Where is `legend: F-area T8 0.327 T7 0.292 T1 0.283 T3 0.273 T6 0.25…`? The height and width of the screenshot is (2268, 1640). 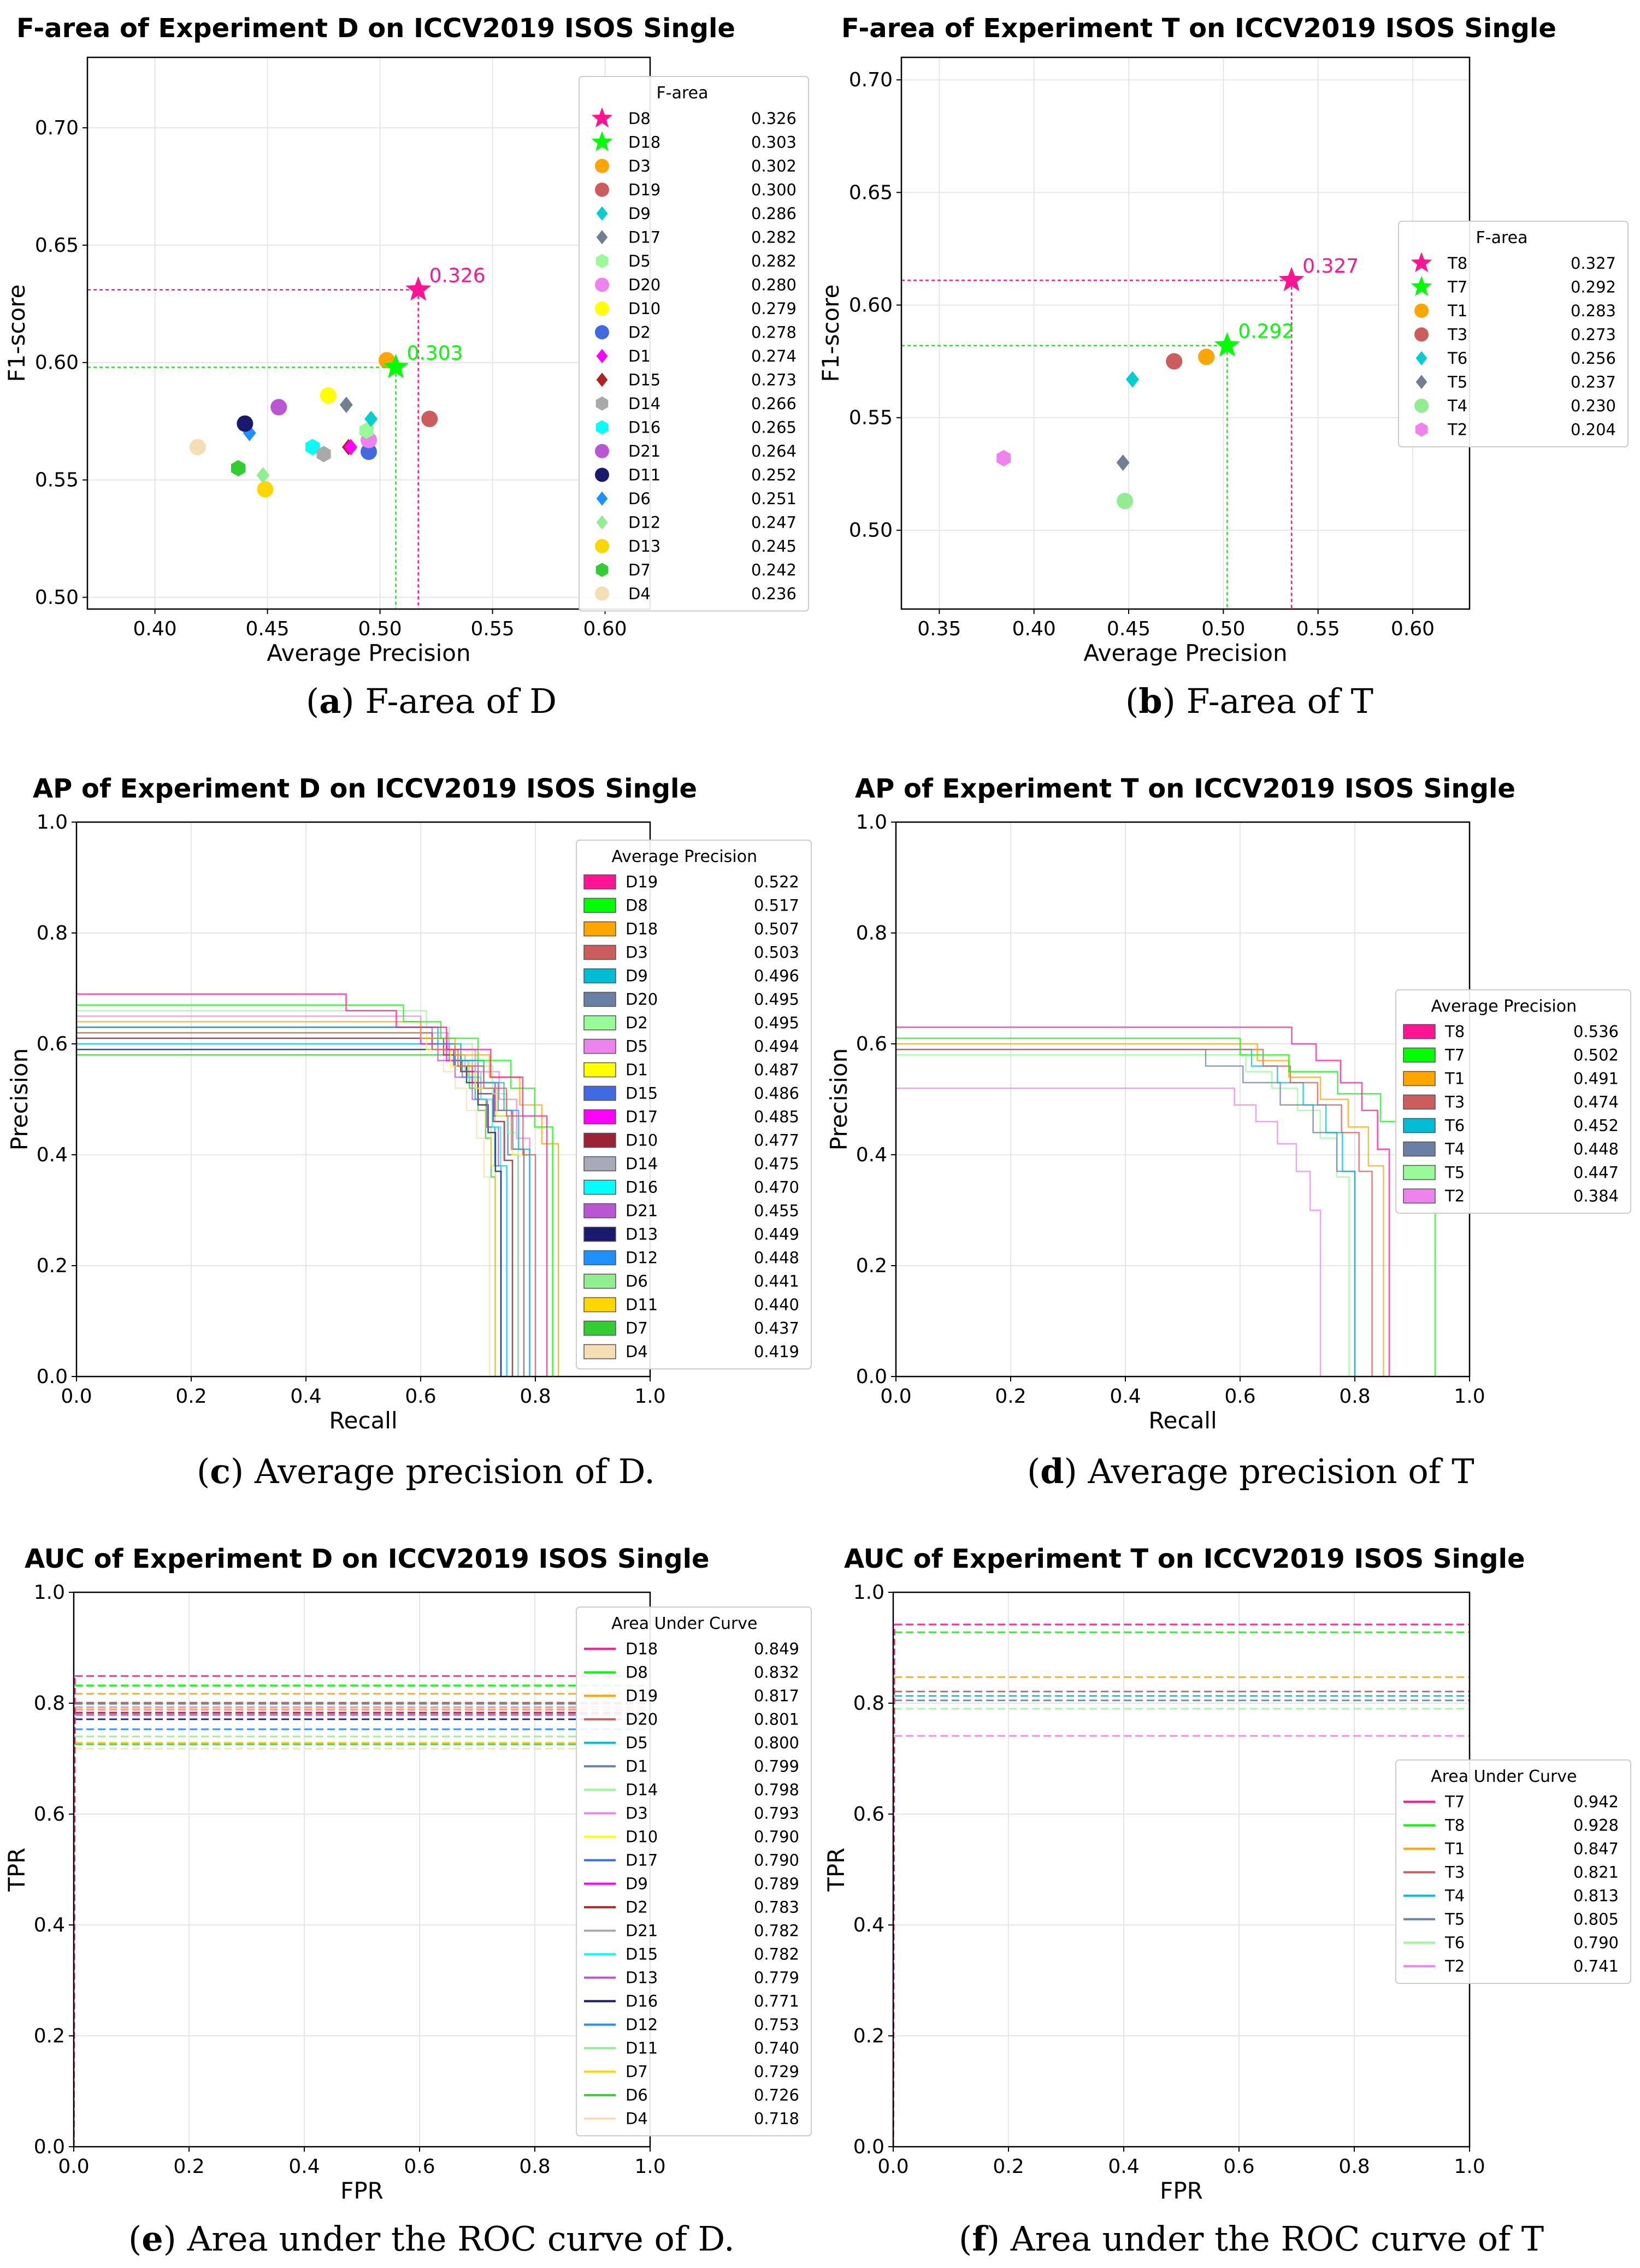 legend: F-area T8 0.327 T7 0.292 T1 0.283 T3 0.273 T6 0.25… is located at coordinates (1513, 334).